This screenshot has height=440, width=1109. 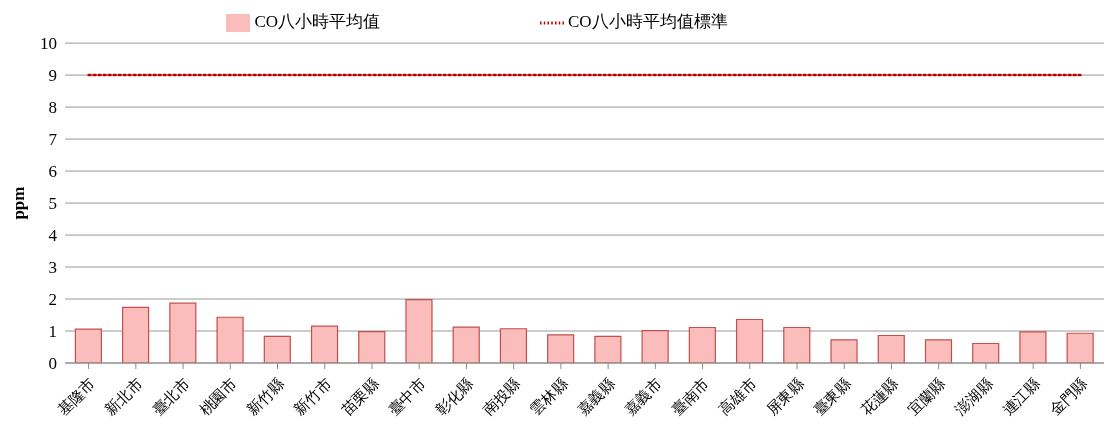 What do you see at coordinates (648, 21) in the screenshot?
I see `legend-label: CO八小時平均值標準` at bounding box center [648, 21].